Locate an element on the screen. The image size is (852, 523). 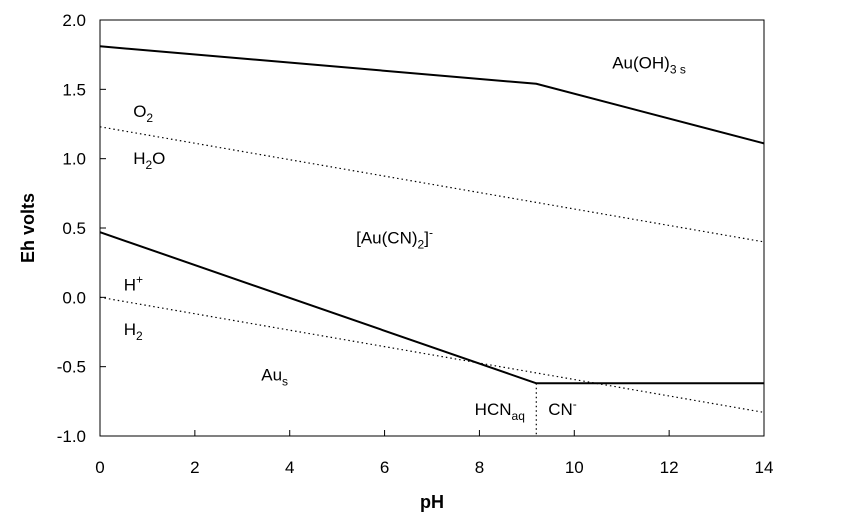
region-label: [Au(CN)2]- is located at coordinates (394, 238).